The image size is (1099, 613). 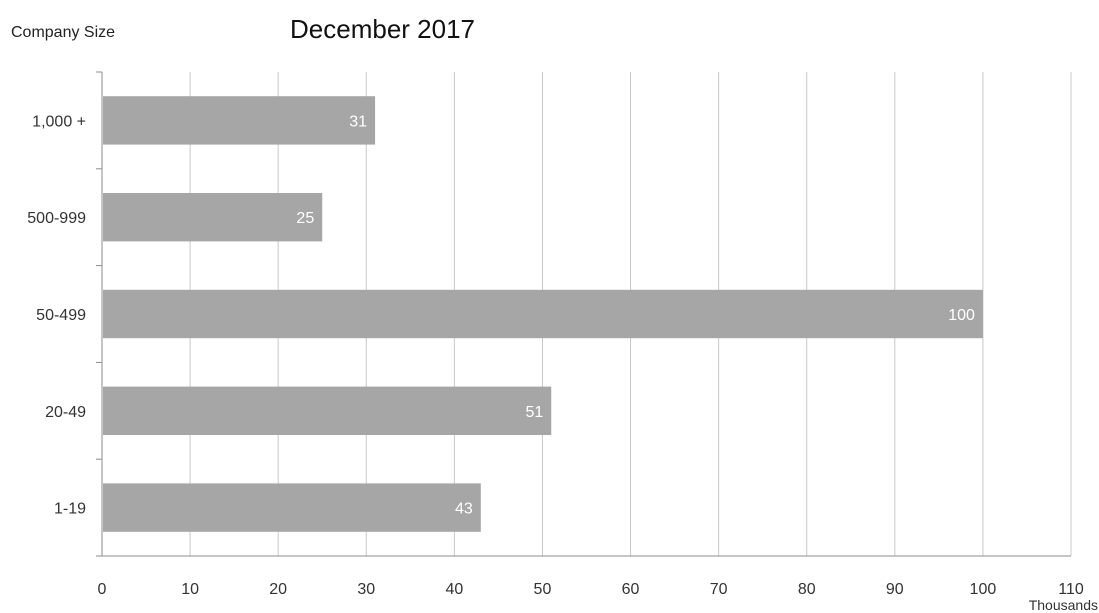 I want to click on x-tick-label: 20, so click(x=278, y=589).